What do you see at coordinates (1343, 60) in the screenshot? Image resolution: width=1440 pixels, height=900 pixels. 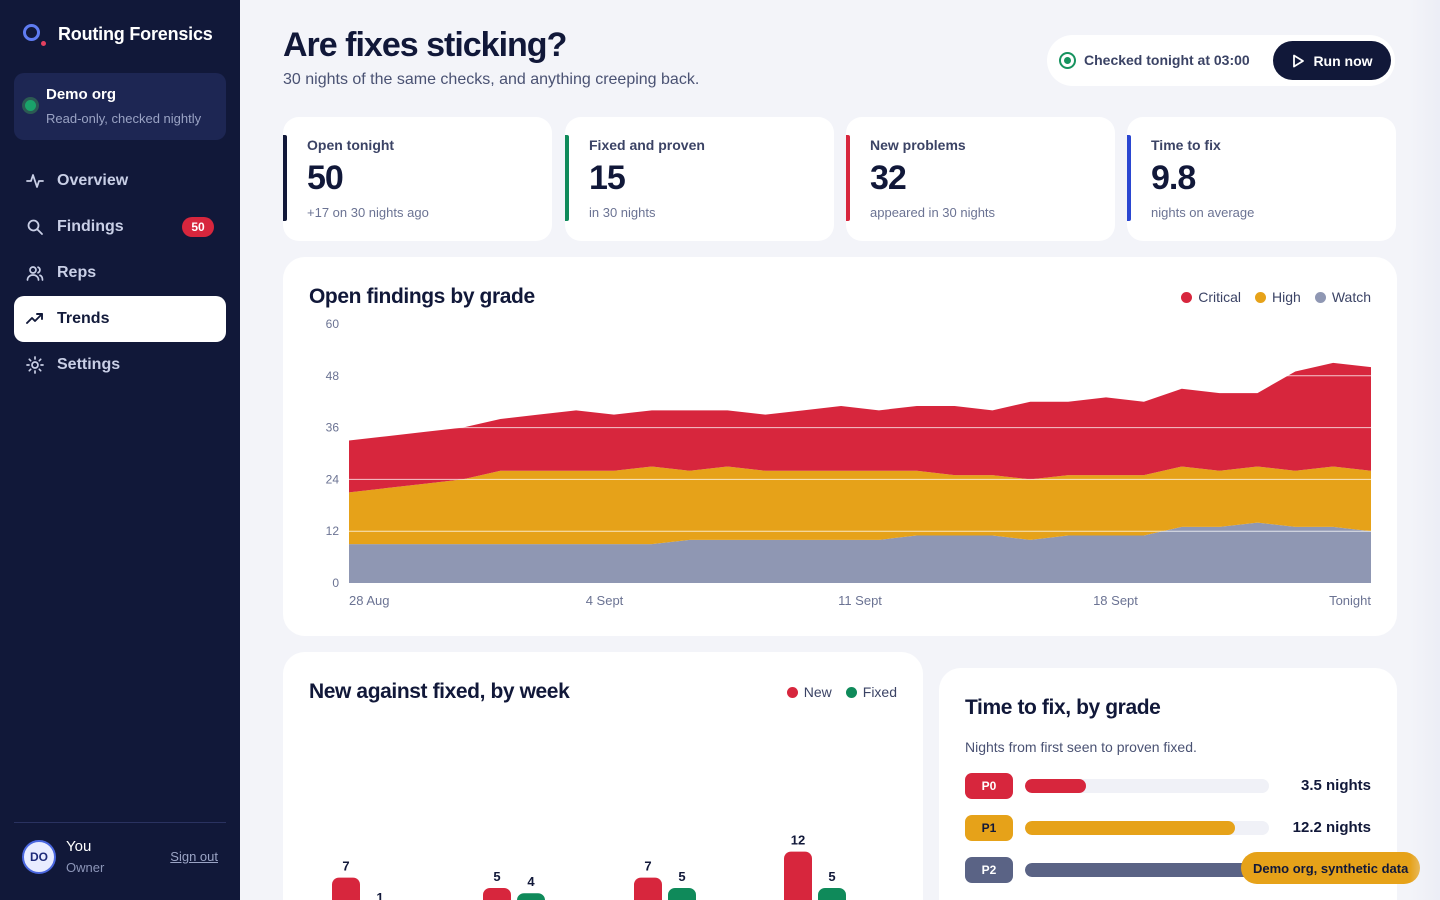 I see `run-now-label: Run now` at bounding box center [1343, 60].